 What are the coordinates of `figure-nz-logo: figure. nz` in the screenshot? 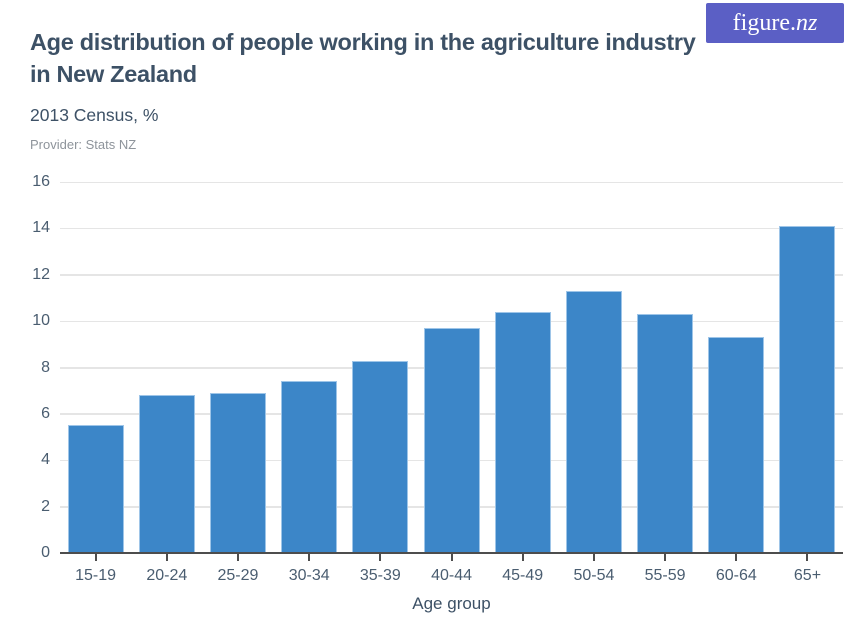 It's located at (775, 23).